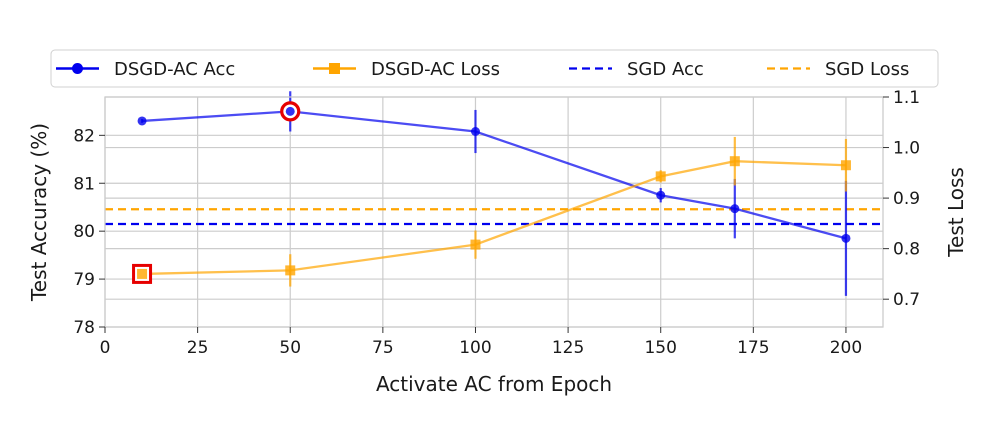  What do you see at coordinates (475, 348) in the screenshot?
I see `x-tick-label: 100` at bounding box center [475, 348].